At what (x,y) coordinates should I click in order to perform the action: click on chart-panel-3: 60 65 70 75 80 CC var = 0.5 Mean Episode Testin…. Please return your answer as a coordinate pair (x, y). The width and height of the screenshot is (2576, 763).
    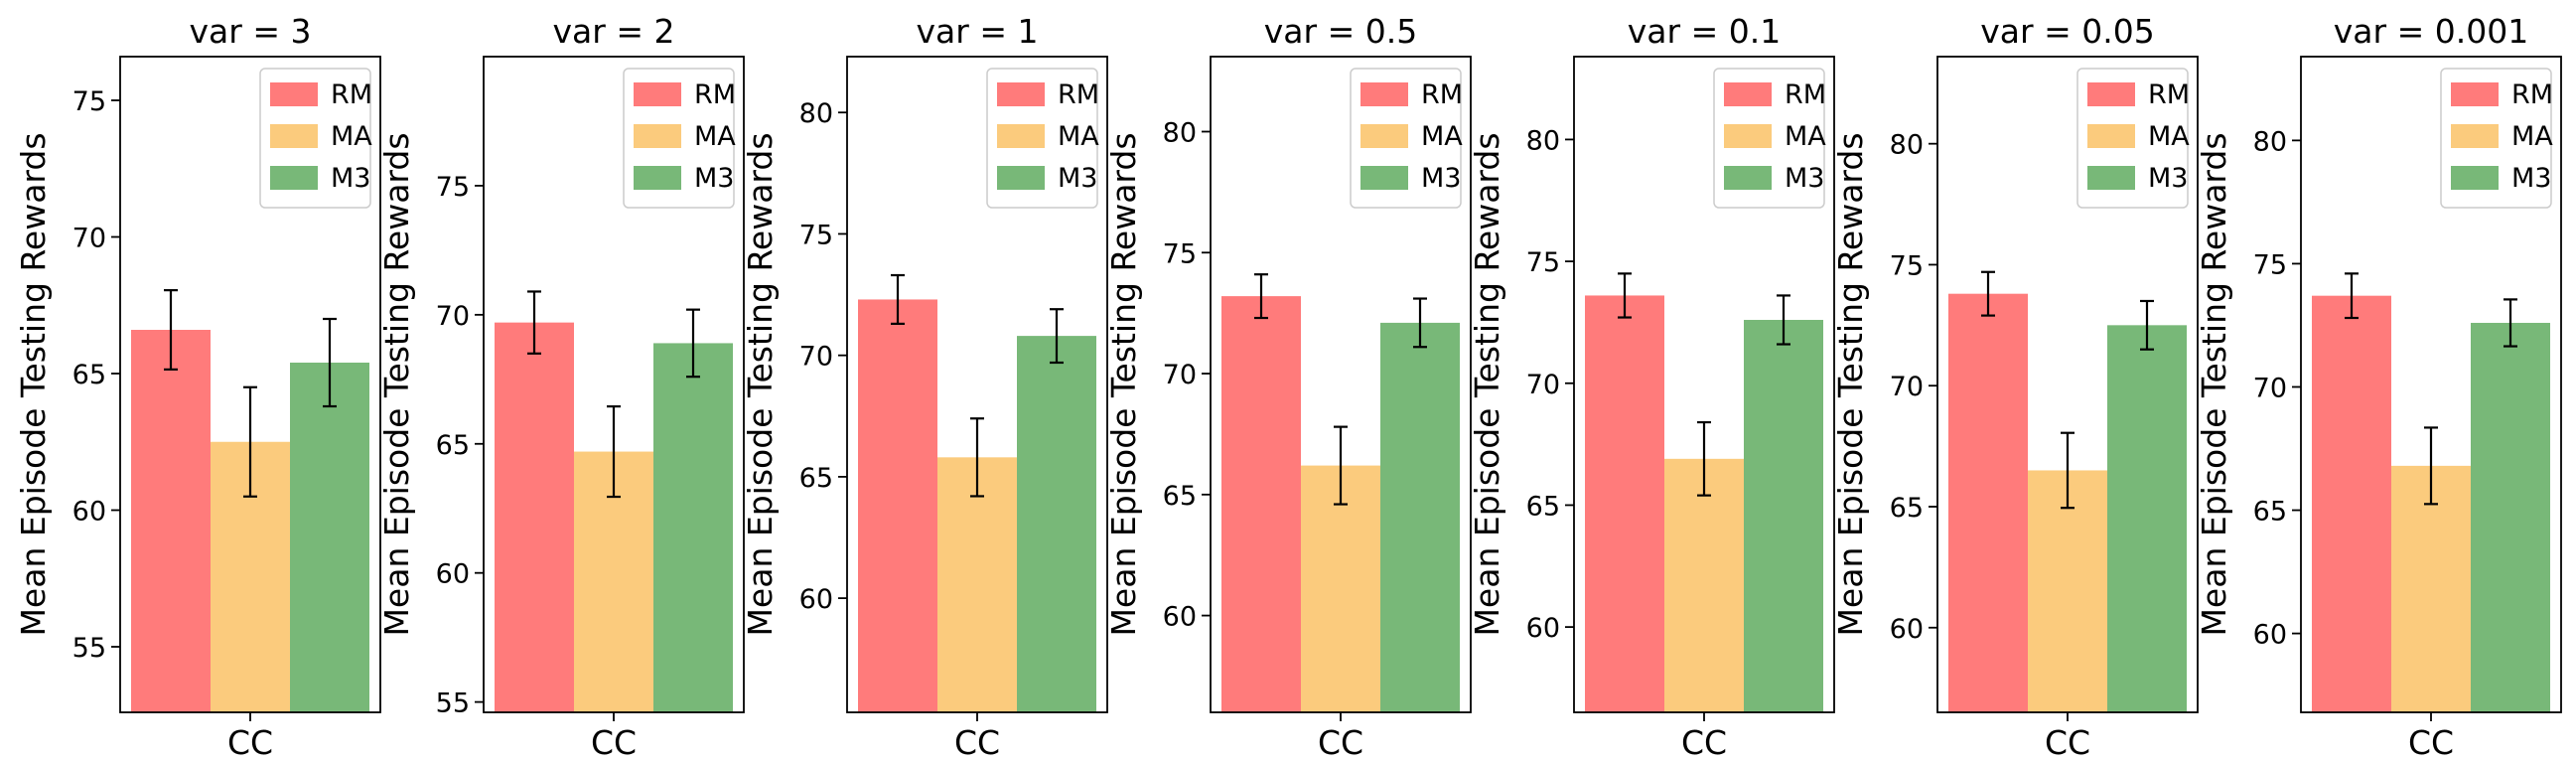
    Looking at the image, I should click on (1288, 387).